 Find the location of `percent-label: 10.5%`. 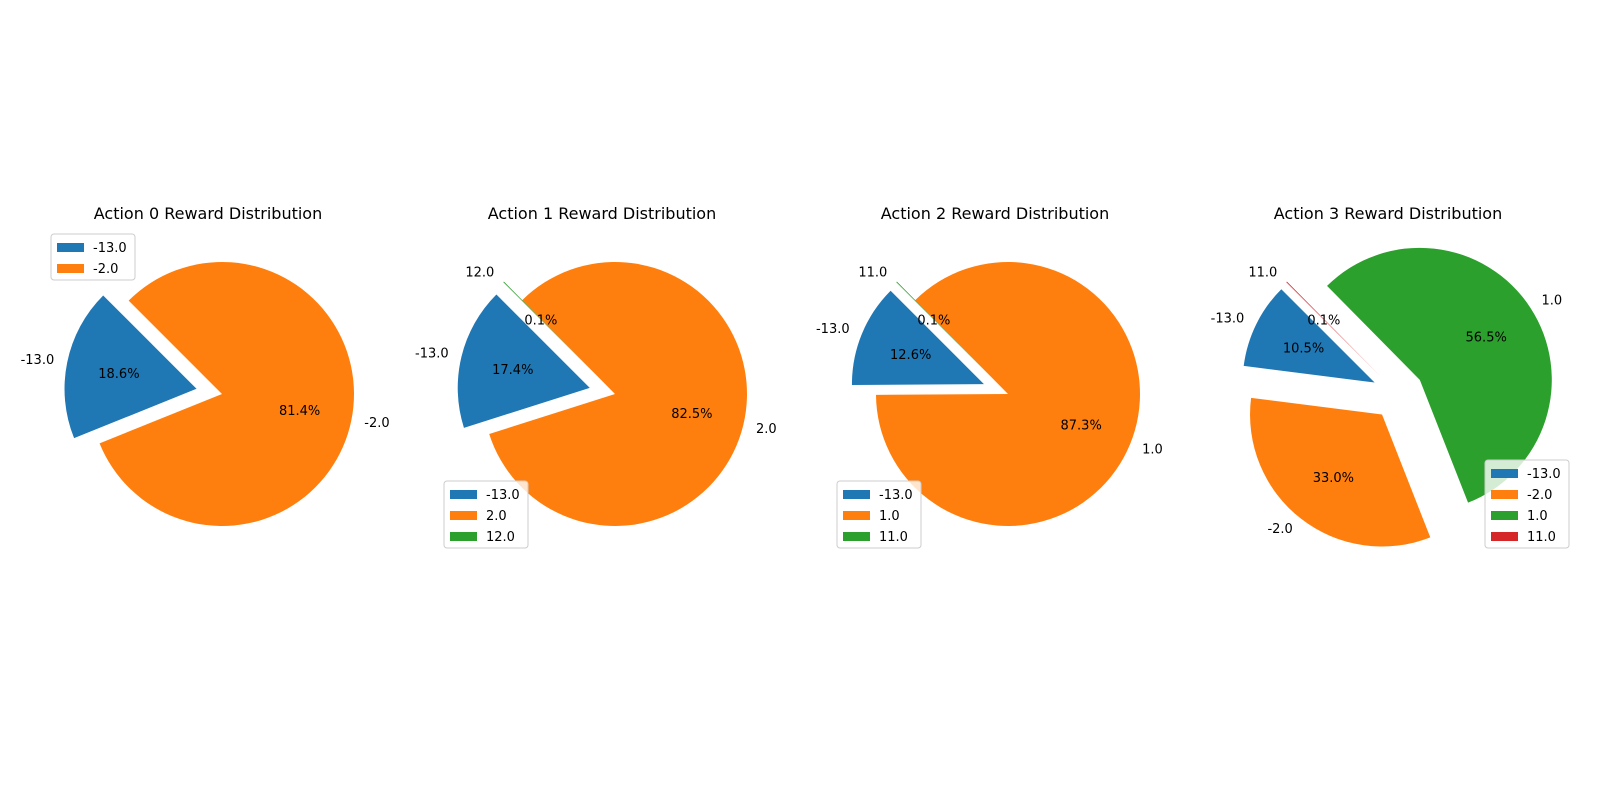

percent-label: 10.5% is located at coordinates (1303, 349).